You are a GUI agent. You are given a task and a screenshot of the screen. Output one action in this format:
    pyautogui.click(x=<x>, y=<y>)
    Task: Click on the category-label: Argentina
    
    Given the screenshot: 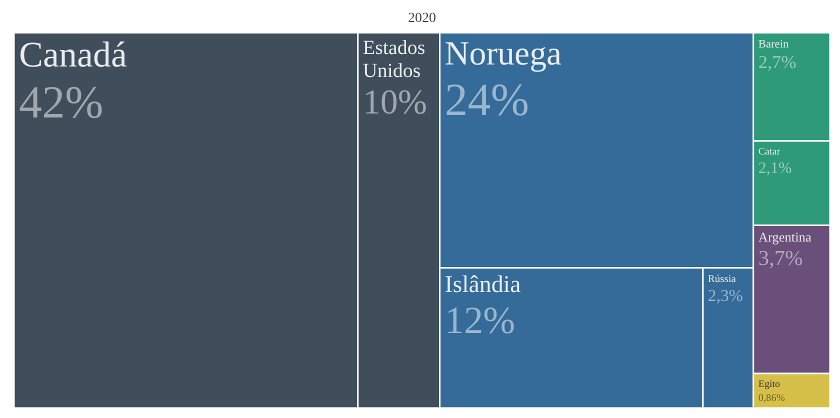 What is the action you would take?
    pyautogui.click(x=785, y=236)
    